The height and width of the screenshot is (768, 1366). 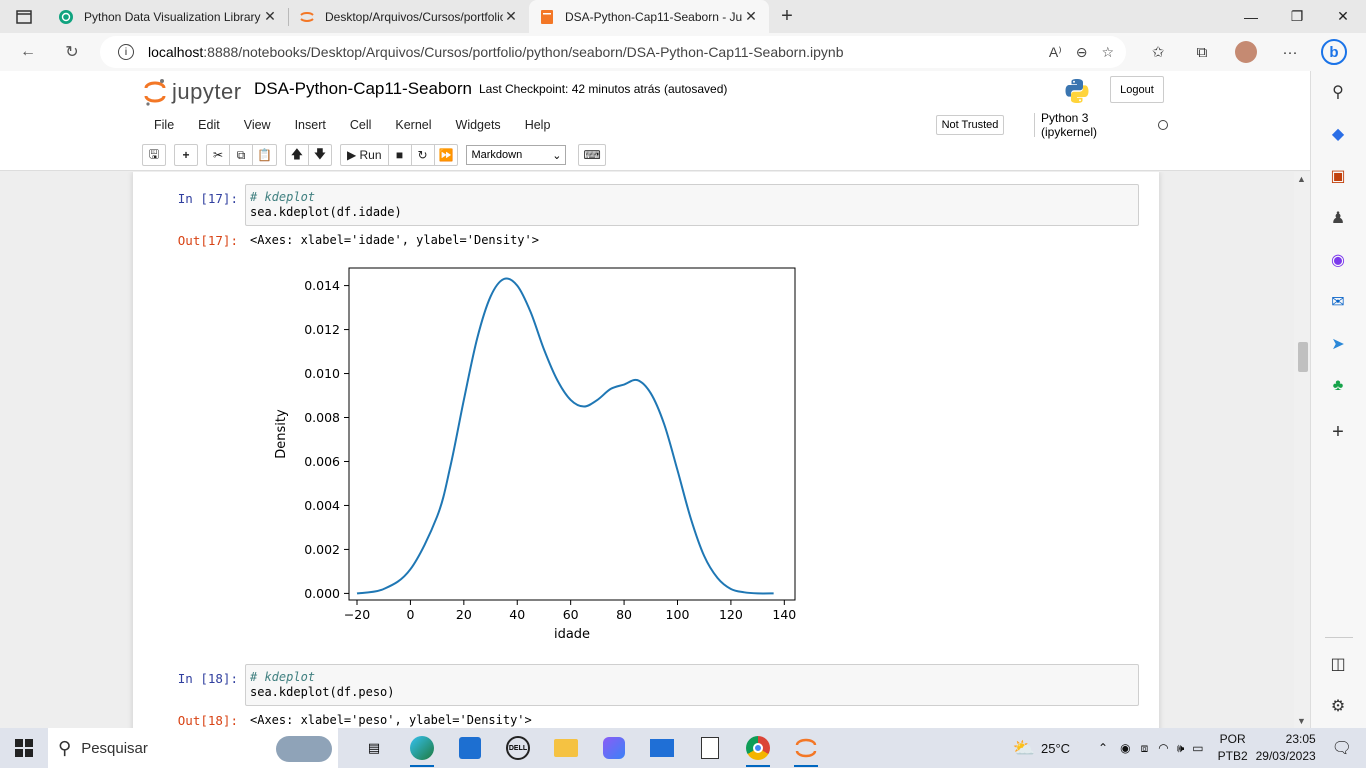 I want to click on tab-title: DSA-Python-Cap11-Seaborn - Ju, so click(x=654, y=16).